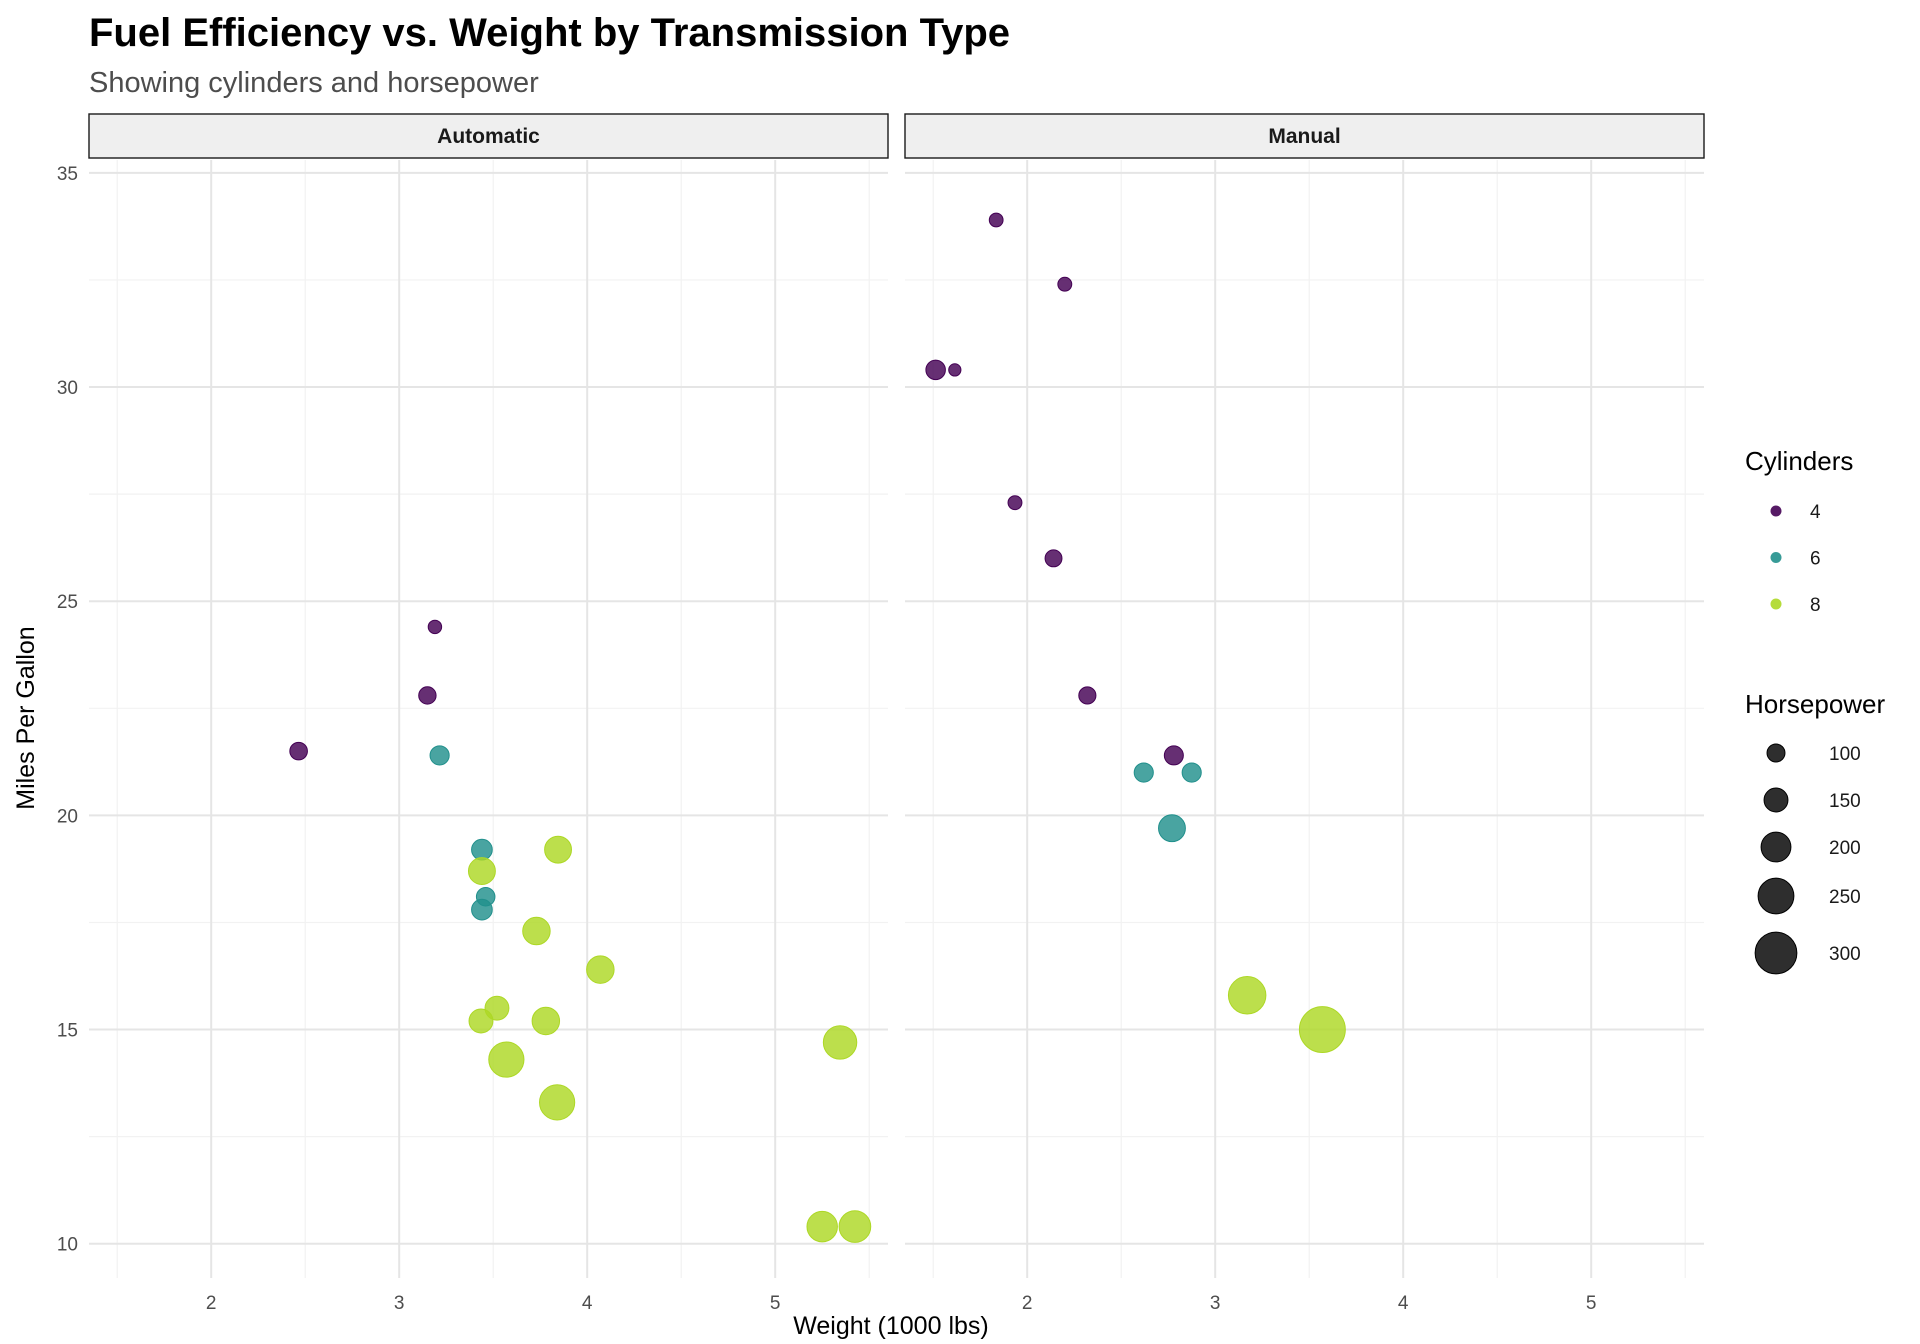  Describe the element at coordinates (67, 816) in the screenshot. I see `y-tick-label: 20` at that location.